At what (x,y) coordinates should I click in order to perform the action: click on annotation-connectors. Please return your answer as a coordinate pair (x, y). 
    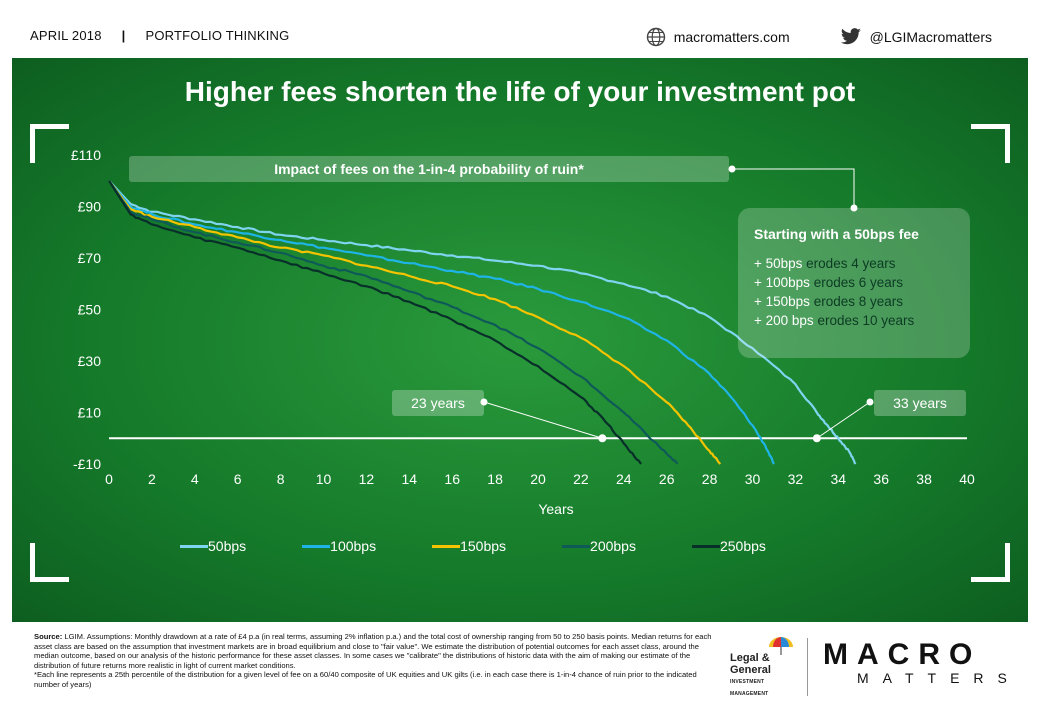
    Looking at the image, I should click on (677, 304).